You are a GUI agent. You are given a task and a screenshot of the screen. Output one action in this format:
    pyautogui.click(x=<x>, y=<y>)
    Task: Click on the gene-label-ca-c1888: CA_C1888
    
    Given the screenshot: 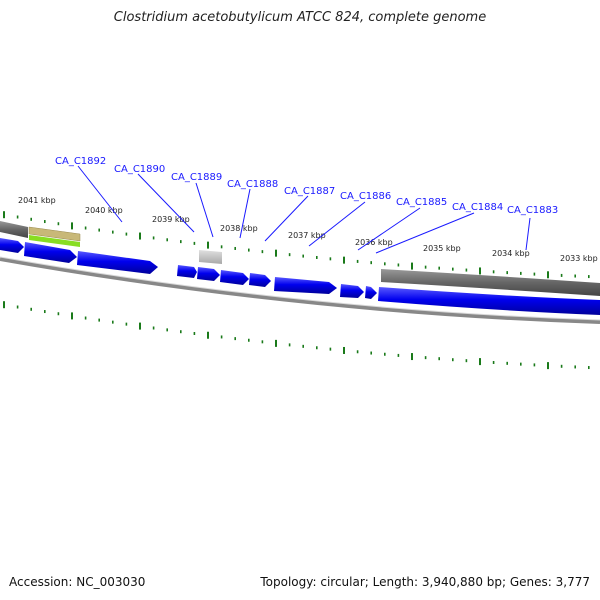 What is the action you would take?
    pyautogui.click(x=252, y=184)
    